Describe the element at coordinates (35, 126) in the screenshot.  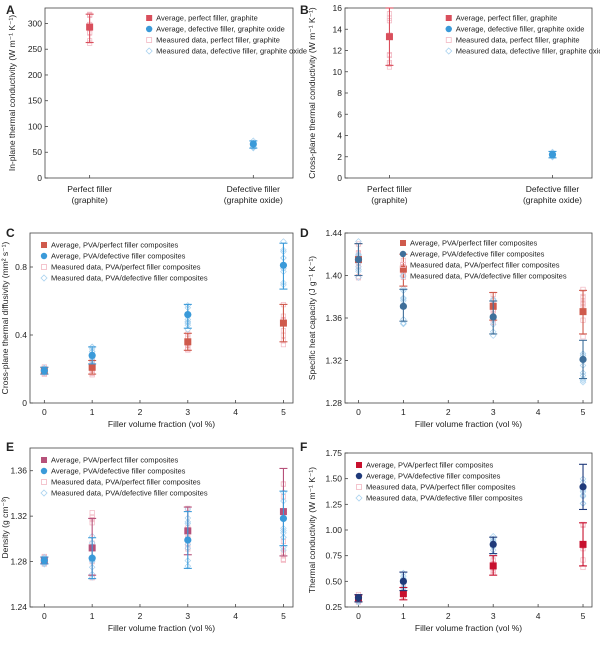
I see `y-tick-label: 100` at that location.